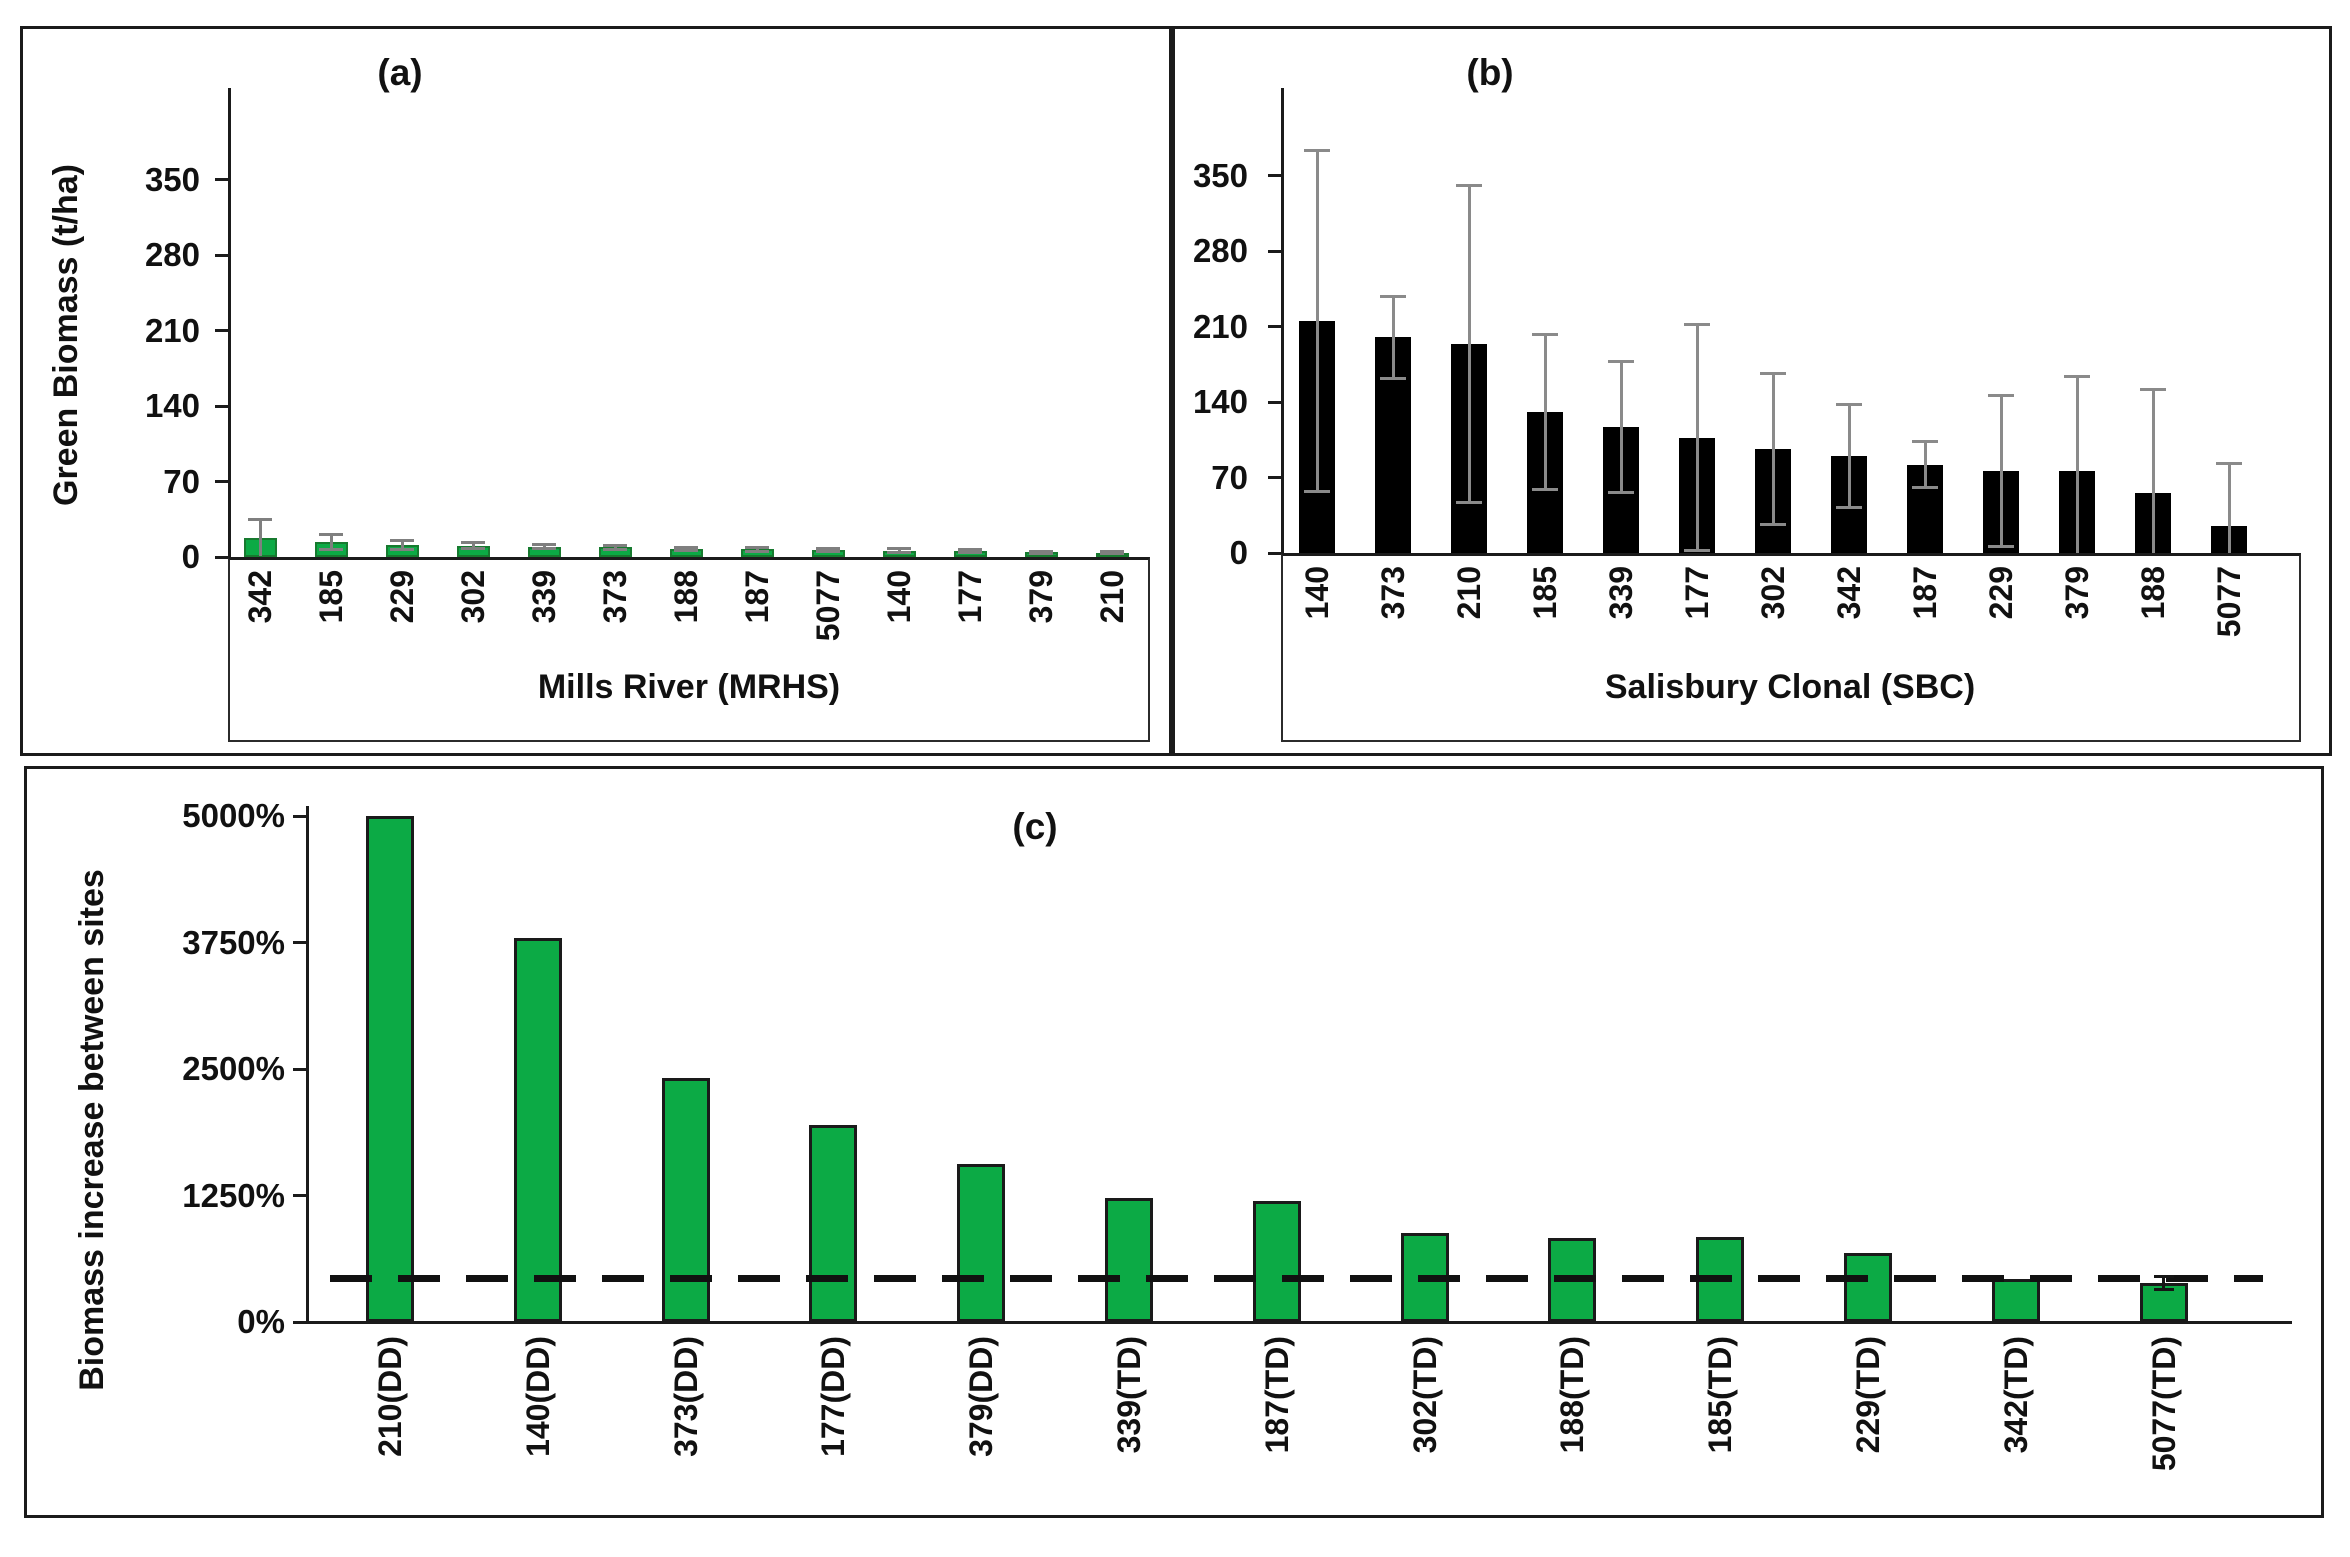  Describe the element at coordinates (1238, 552) in the screenshot. I see `chart-b-y-tick-label: 0` at that location.